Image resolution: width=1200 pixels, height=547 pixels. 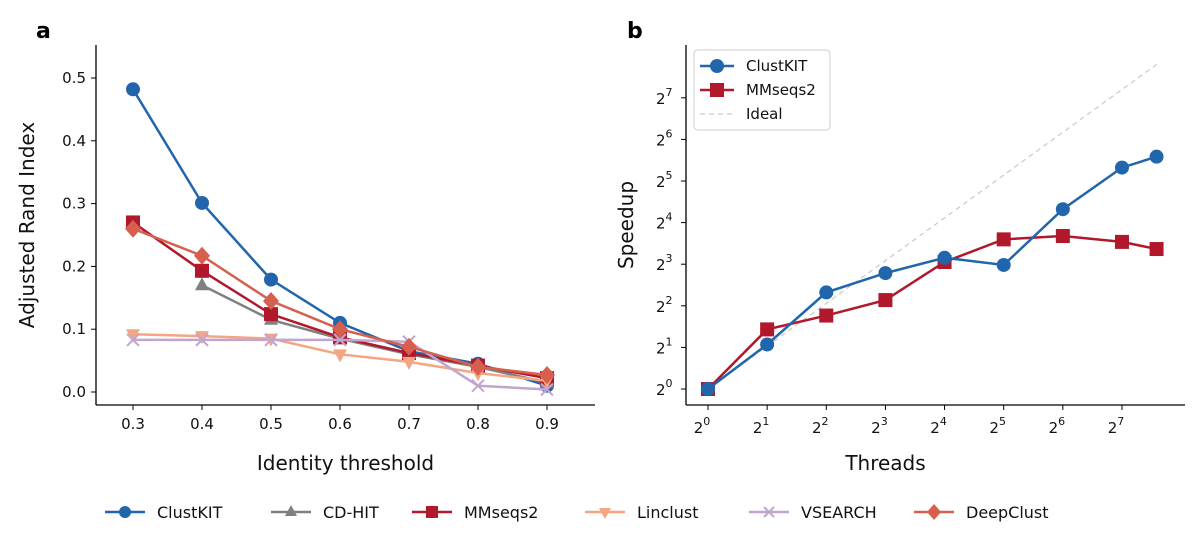 I want to click on x-tick-label: 0.4, so click(x=202, y=424).